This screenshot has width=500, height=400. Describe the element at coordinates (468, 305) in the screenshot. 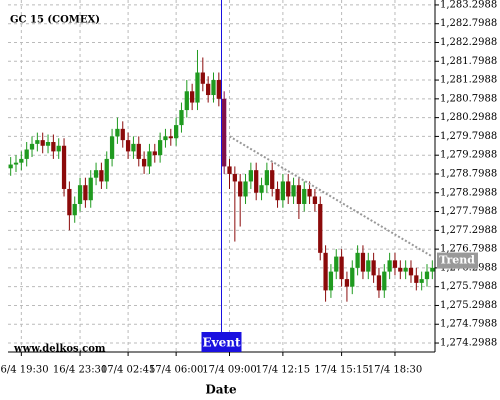

I see `y-tick-label: 1,275.2988` at that location.